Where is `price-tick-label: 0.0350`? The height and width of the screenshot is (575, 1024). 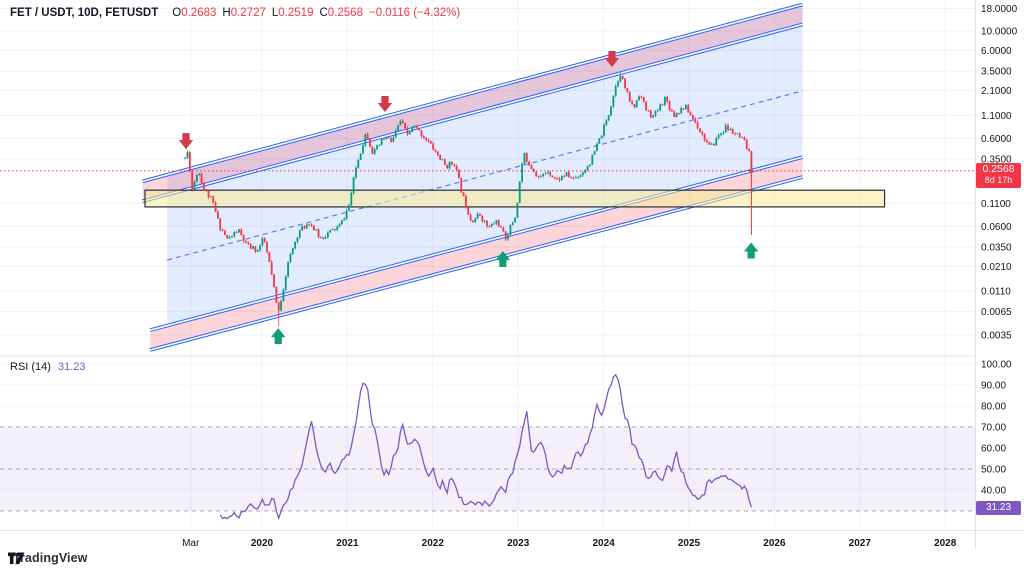
price-tick-label: 0.0350 is located at coordinates (996, 248).